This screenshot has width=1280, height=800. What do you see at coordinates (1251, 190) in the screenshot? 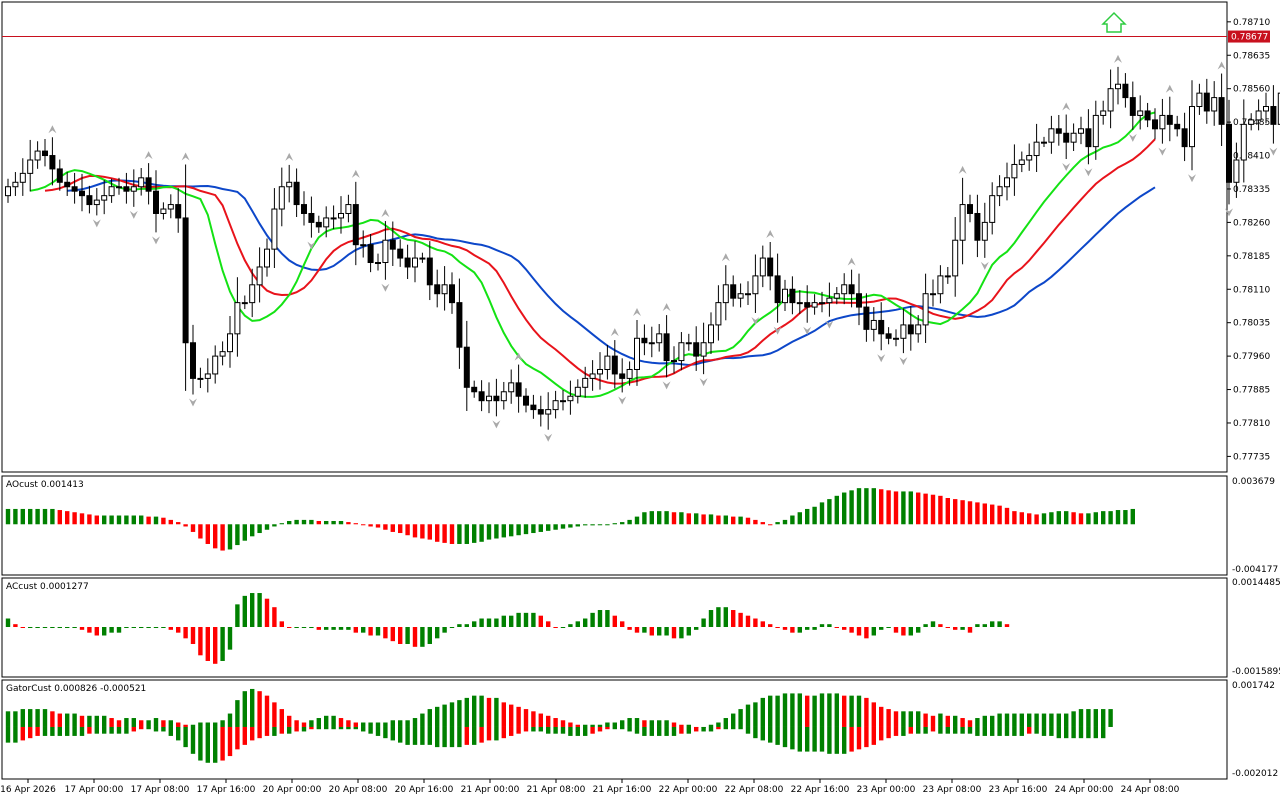
I see `price-tick-label: 0.78335` at bounding box center [1251, 190].